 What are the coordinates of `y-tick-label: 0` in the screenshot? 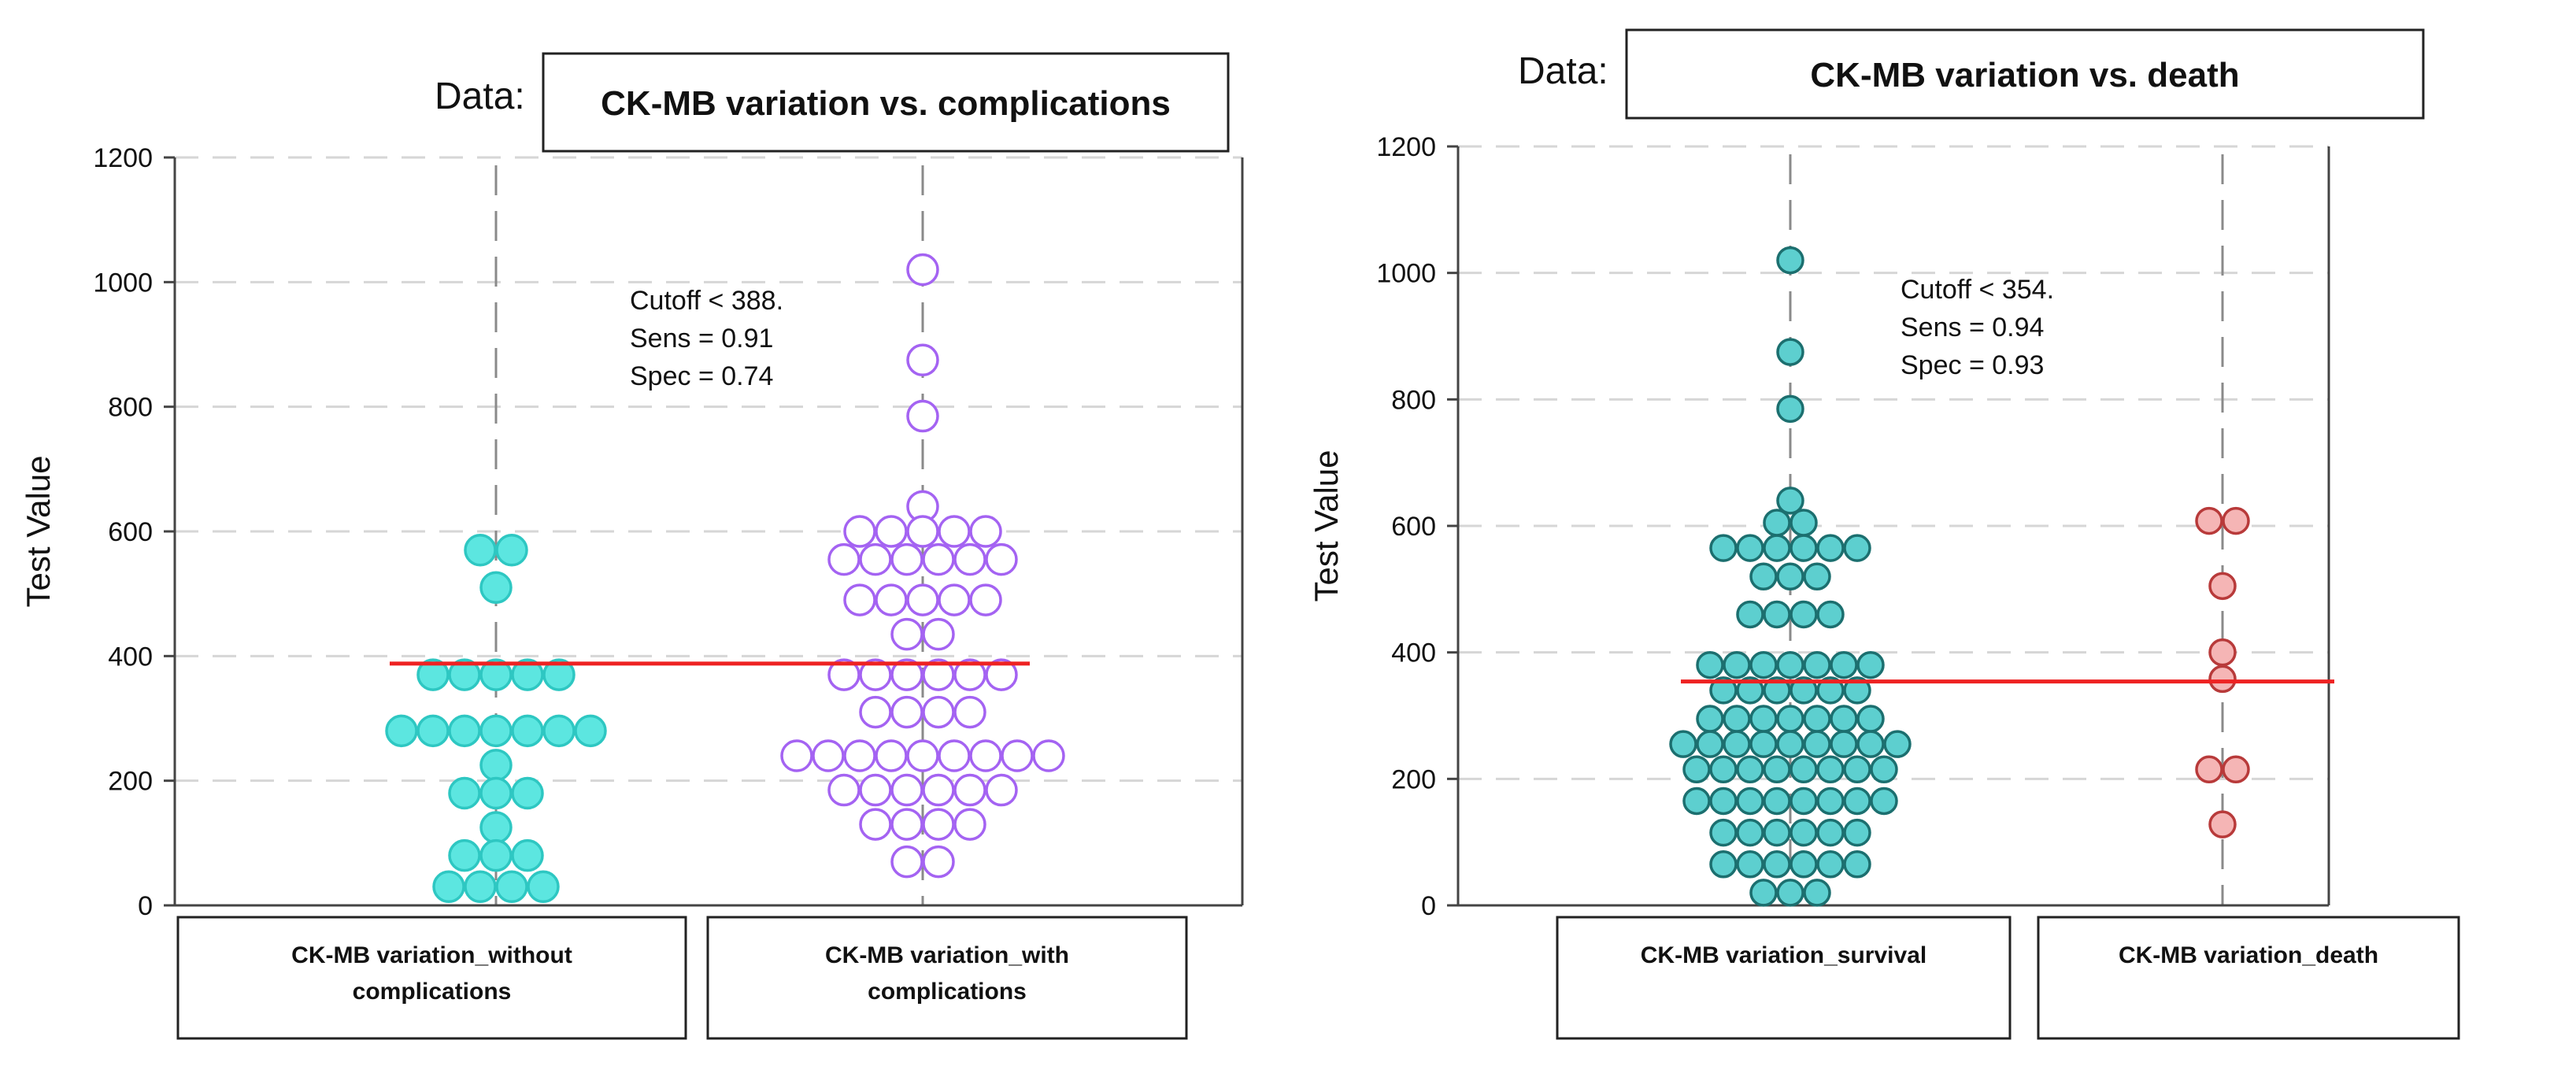 It's located at (145, 906).